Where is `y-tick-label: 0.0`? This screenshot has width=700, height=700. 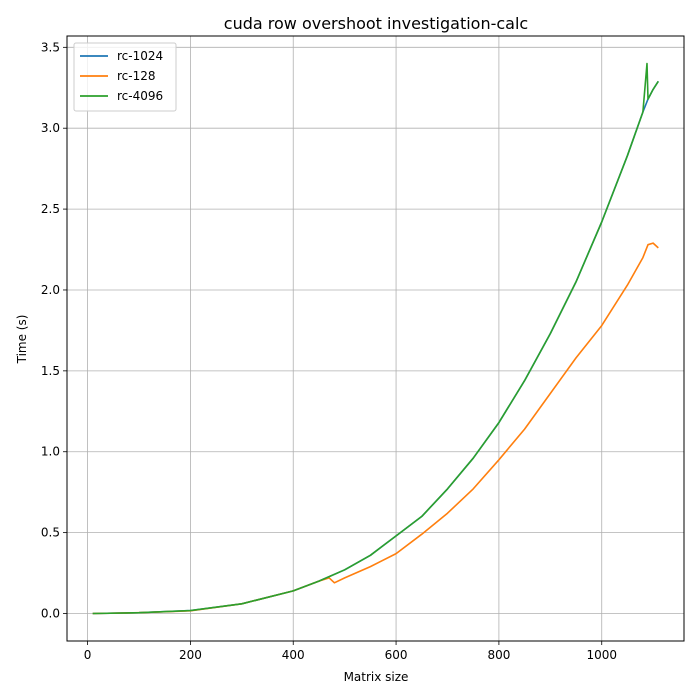
y-tick-label: 0.0 is located at coordinates (50, 614).